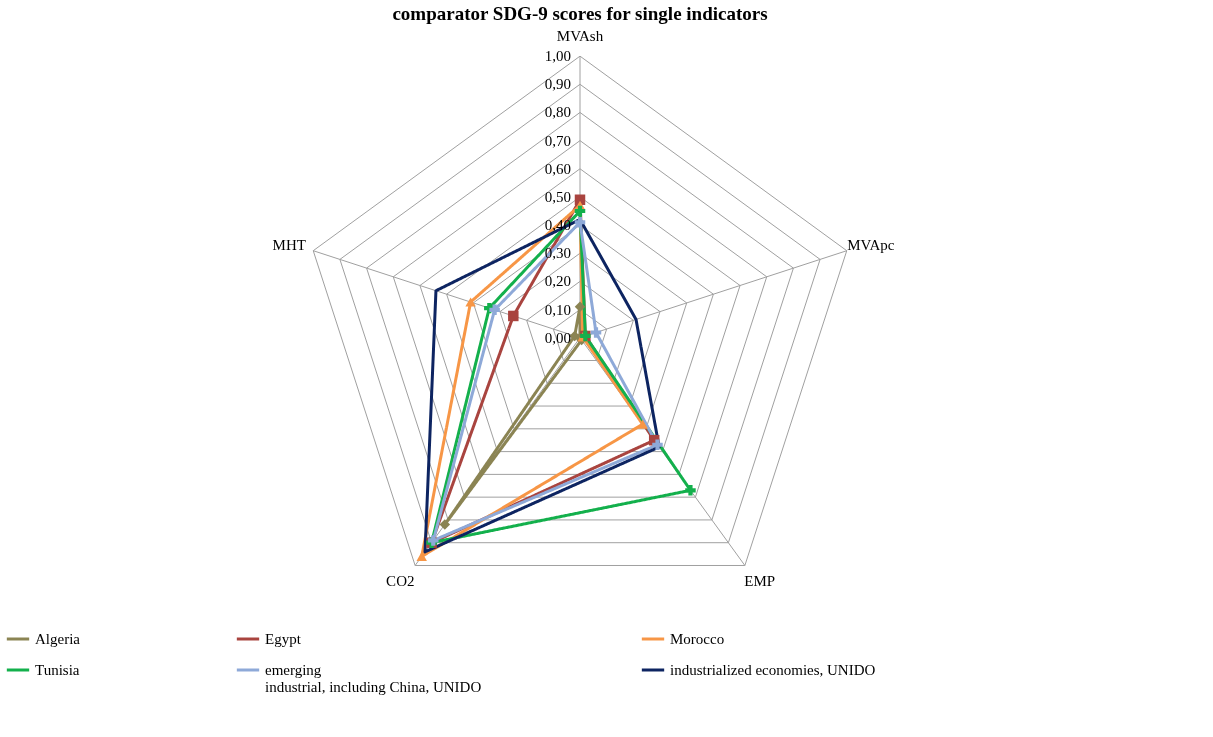 The width and height of the screenshot is (1213, 737). Describe the element at coordinates (580, 36) in the screenshot. I see `spoke-label: MVAsh` at that location.